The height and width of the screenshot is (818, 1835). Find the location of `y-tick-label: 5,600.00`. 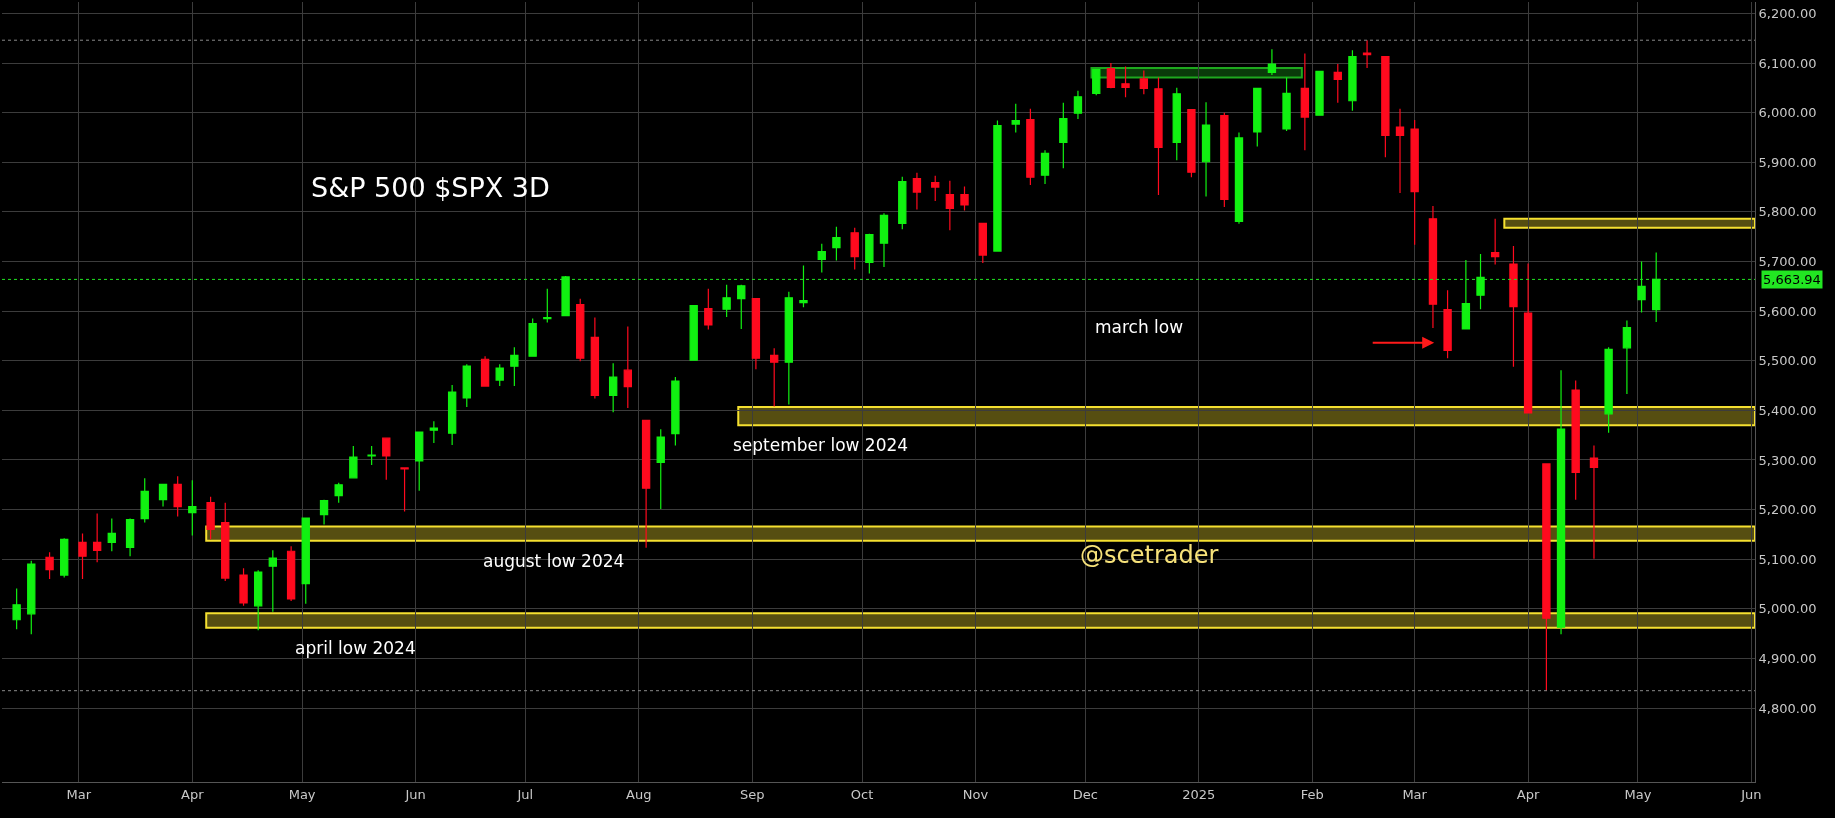

y-tick-label: 5,600.00 is located at coordinates (1787, 311).